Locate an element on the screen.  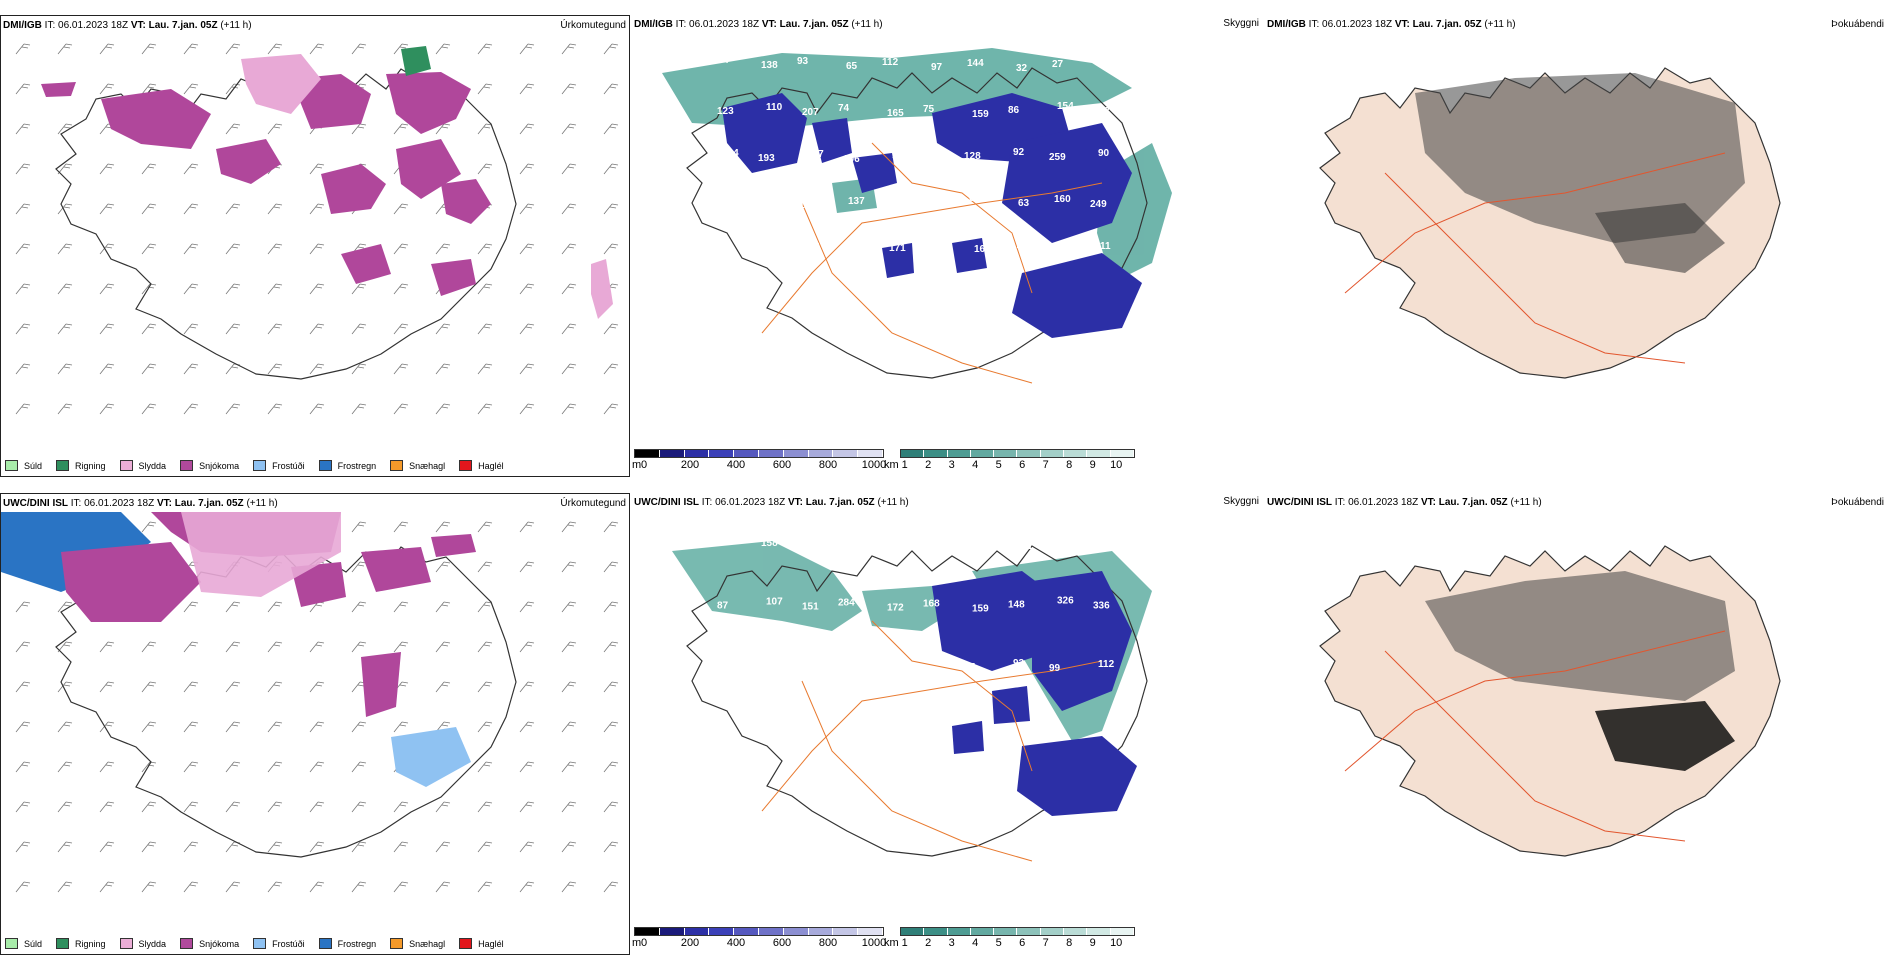
colorbar-tick: 400 is located at coordinates (736, 465).